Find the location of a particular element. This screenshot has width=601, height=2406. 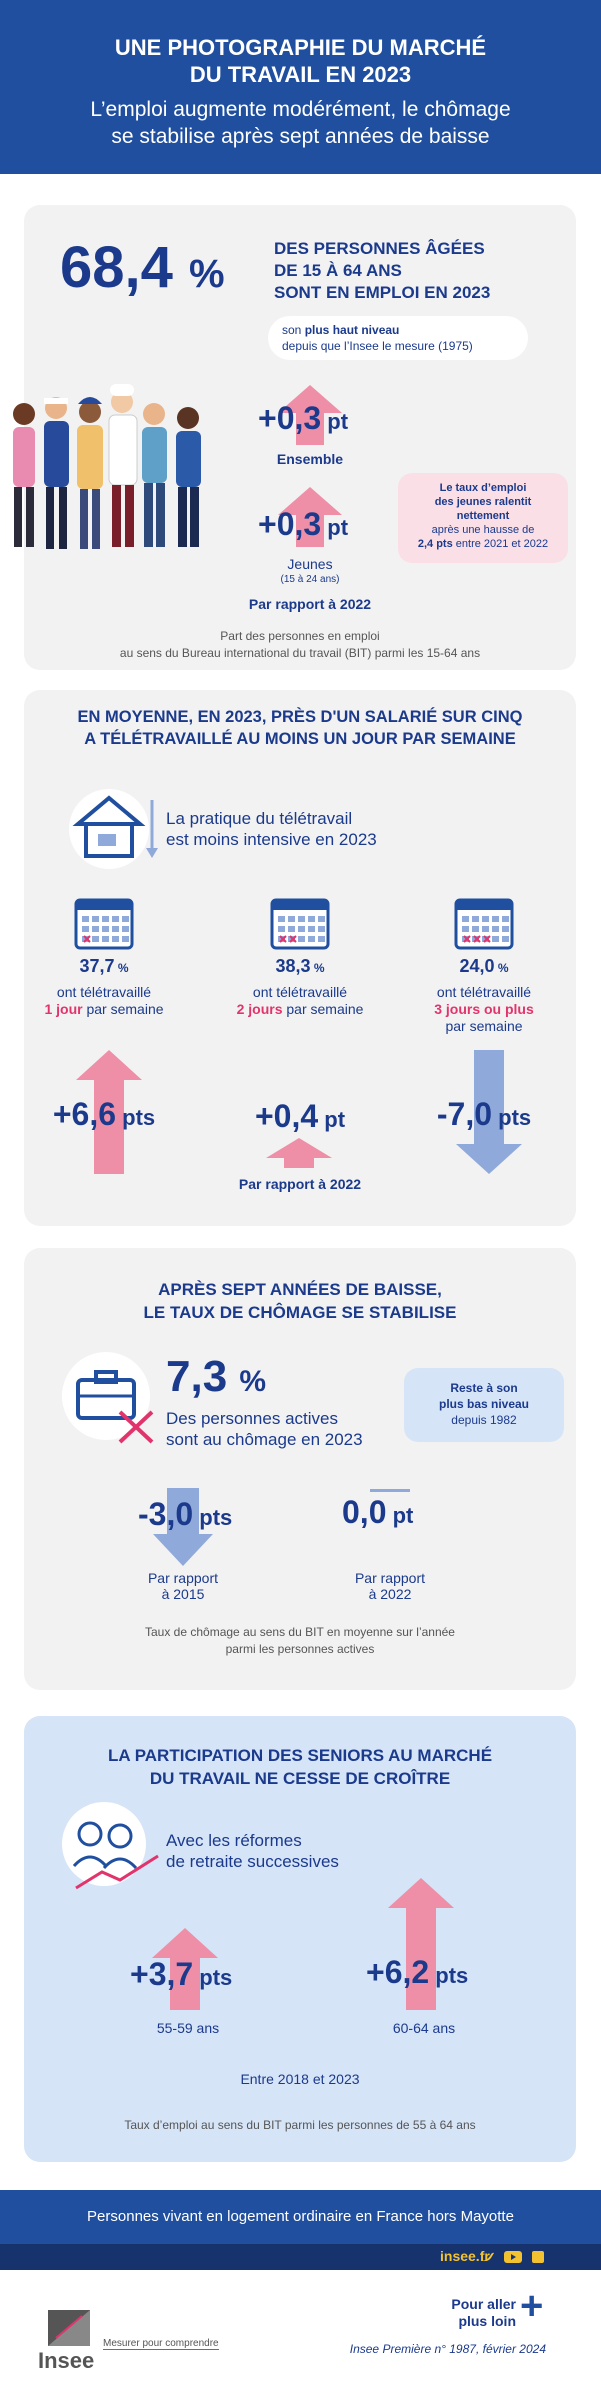

twitter-icon is located at coordinates (487, 2257).